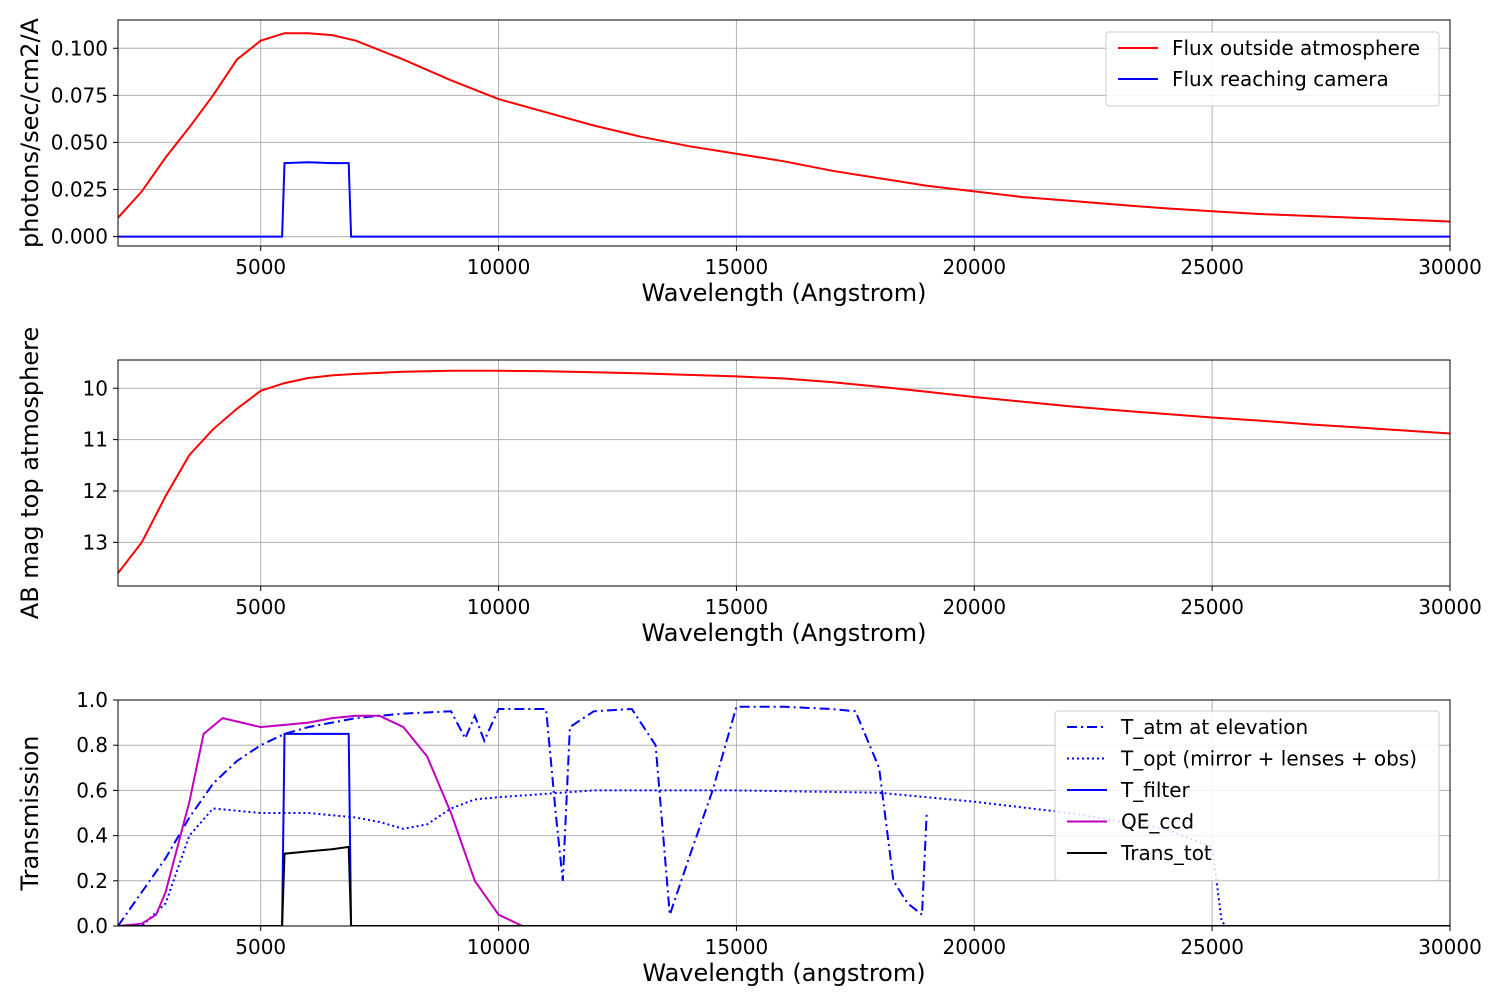 The height and width of the screenshot is (1000, 1500). I want to click on y-axis-label: AB mag top atmosphere, so click(30, 473).